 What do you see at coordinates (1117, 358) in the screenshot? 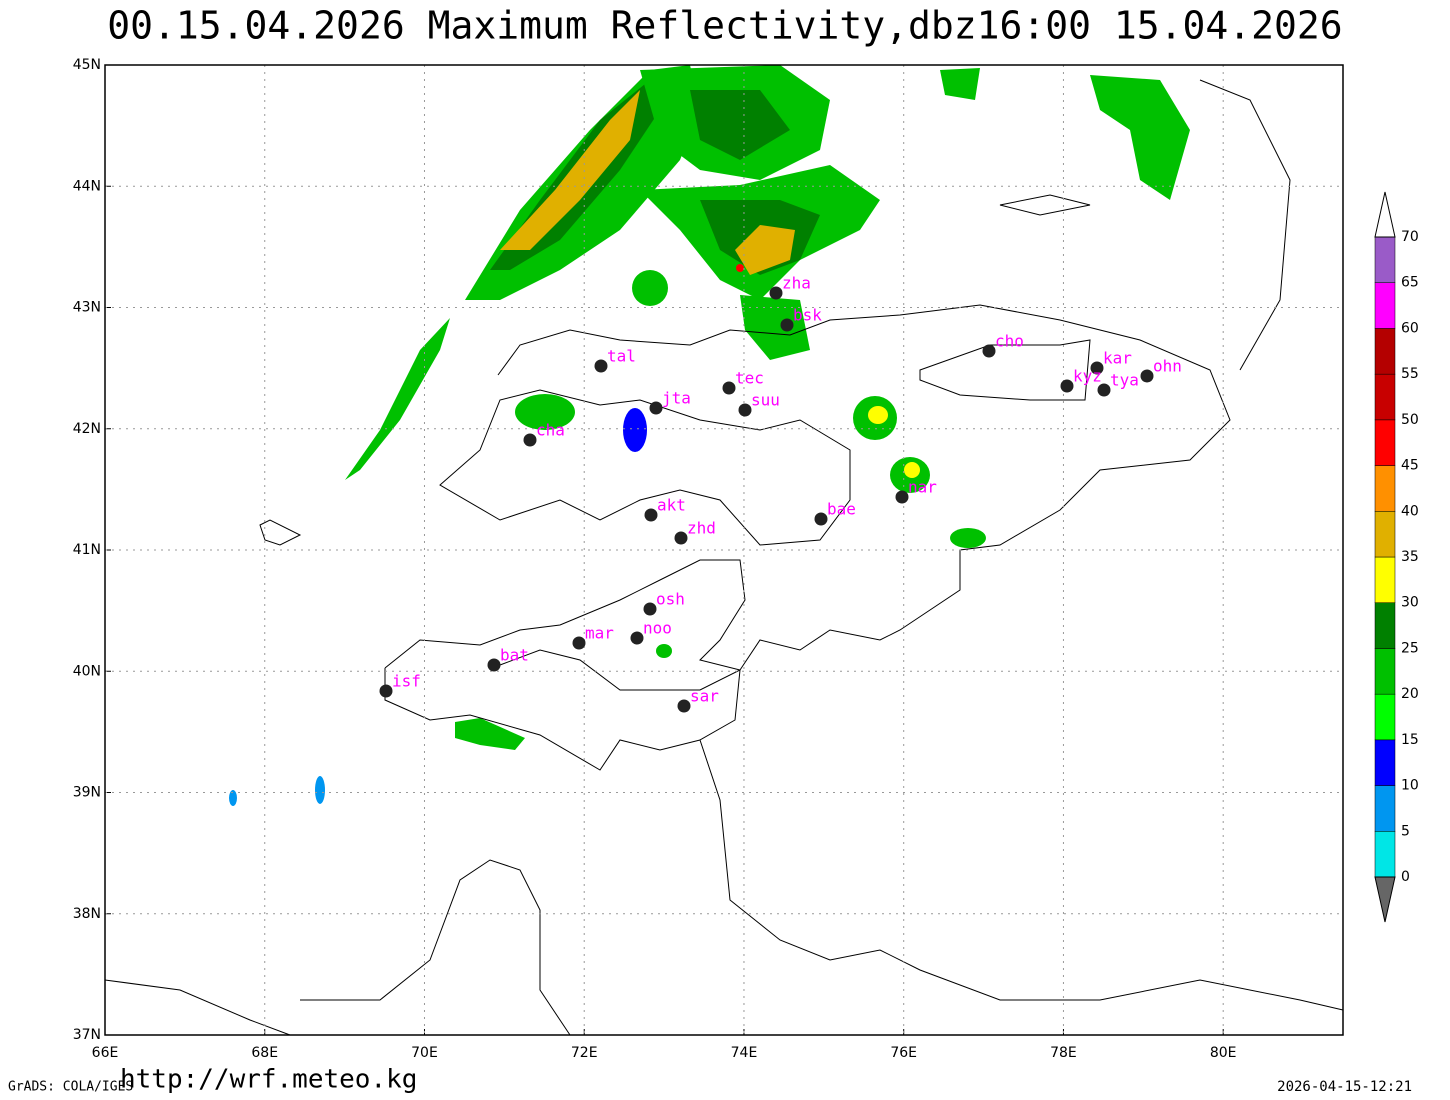
I see `station-label: kar` at bounding box center [1117, 358].